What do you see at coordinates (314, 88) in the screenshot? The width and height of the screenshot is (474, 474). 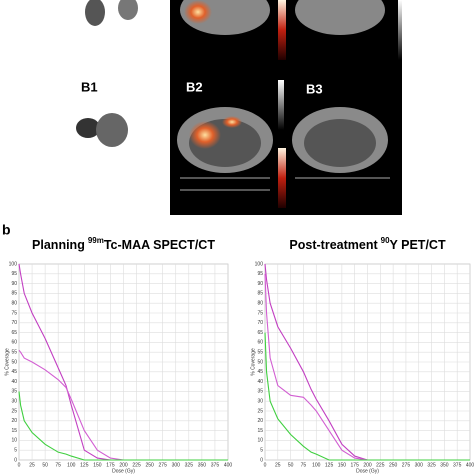 I see `panel-label: B3` at bounding box center [314, 88].